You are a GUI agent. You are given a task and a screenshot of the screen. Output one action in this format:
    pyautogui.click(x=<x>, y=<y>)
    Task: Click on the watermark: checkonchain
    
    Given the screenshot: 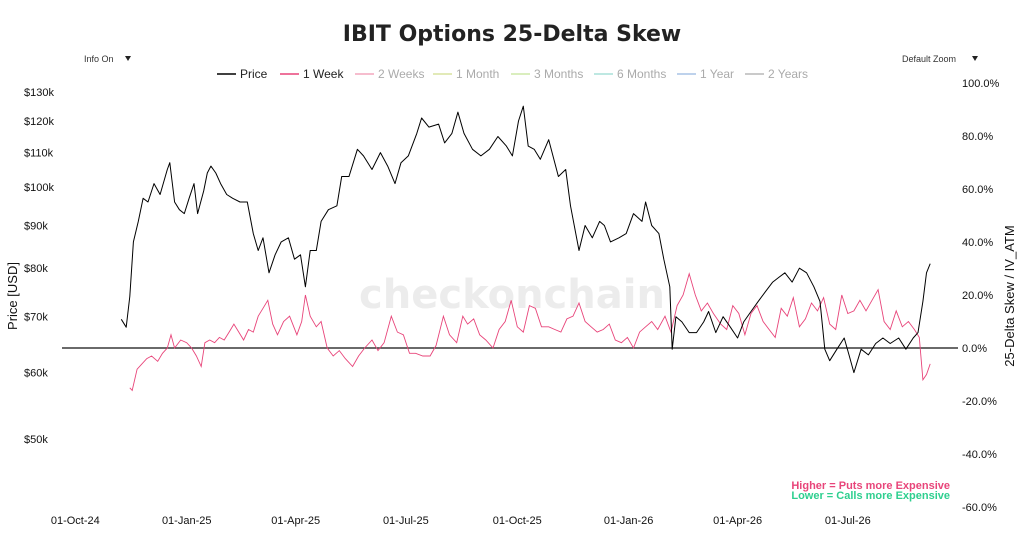 What is the action you would take?
    pyautogui.click(x=512, y=295)
    